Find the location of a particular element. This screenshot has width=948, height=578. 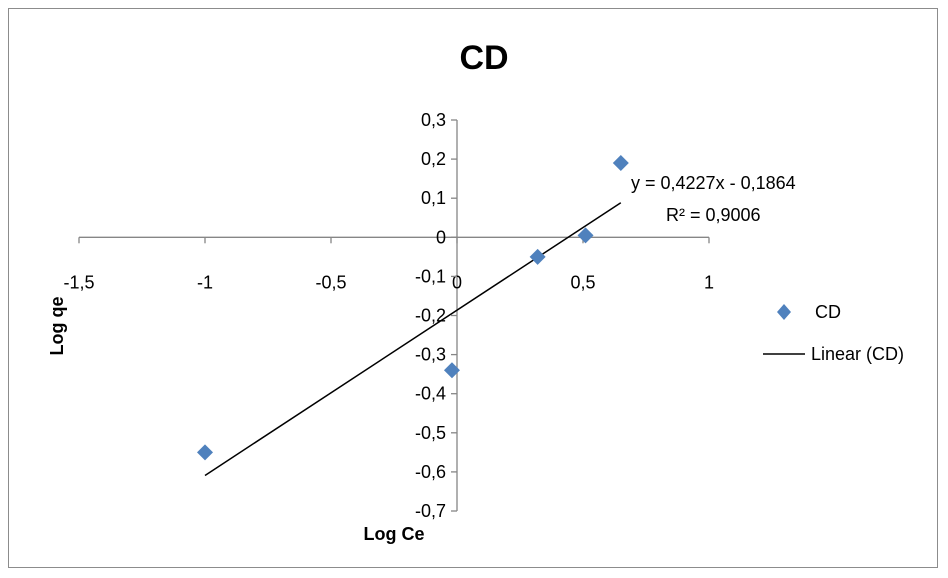

y-tick-label: 0,2 is located at coordinates (433, 159).